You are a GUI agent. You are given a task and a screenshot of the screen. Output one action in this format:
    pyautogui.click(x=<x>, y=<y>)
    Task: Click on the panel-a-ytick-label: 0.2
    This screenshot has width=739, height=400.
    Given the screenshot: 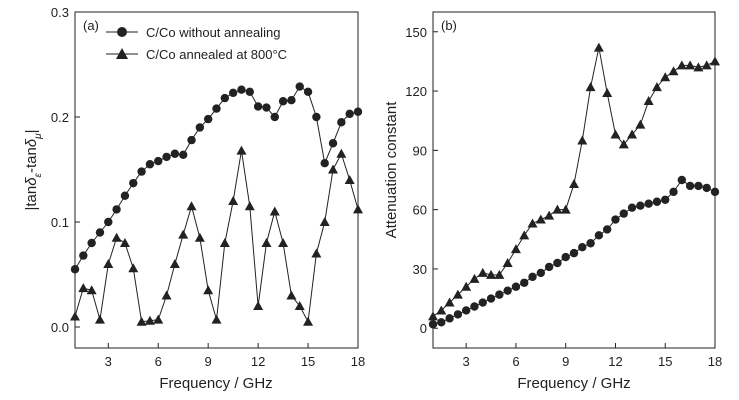 What is the action you would take?
    pyautogui.click(x=60, y=117)
    